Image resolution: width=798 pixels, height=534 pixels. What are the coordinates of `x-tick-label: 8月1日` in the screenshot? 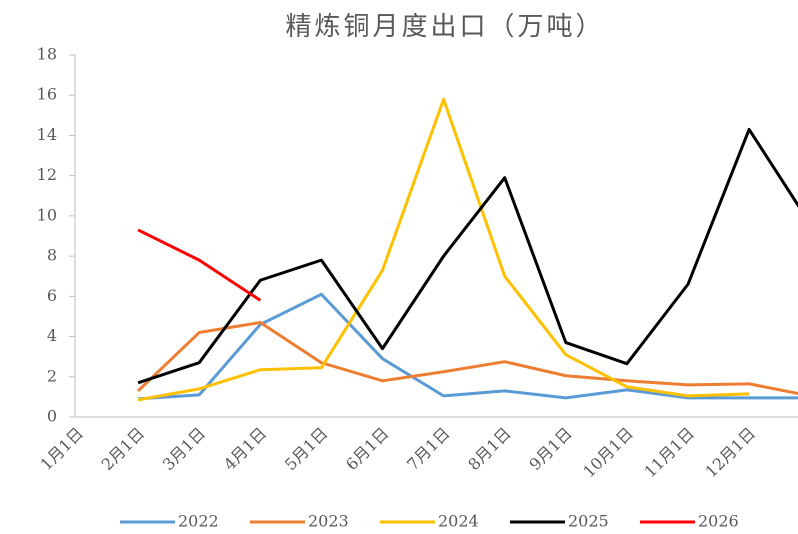 It's located at (489, 449).